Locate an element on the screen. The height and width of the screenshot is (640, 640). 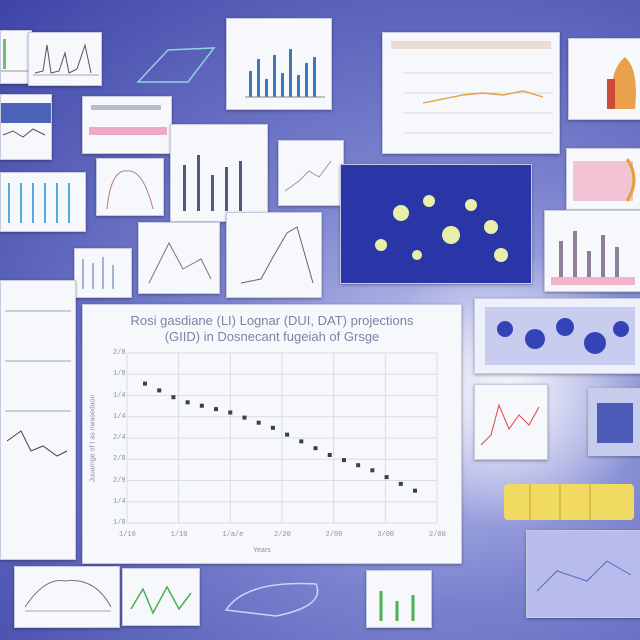
thumb-table-chart-left is located at coordinates (26, 127).